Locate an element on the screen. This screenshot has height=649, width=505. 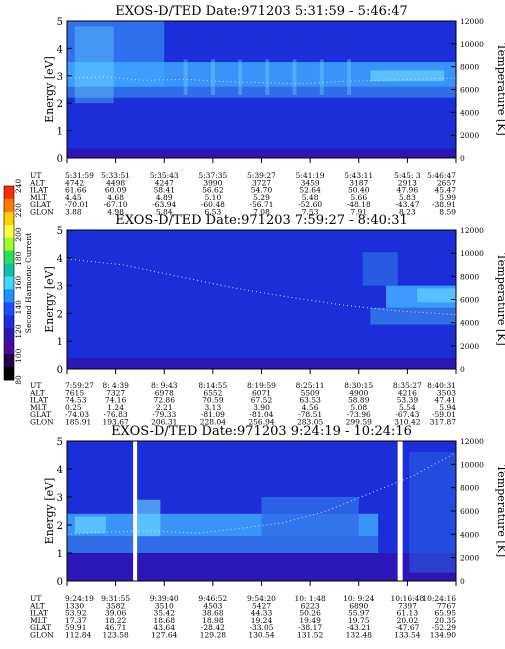
ephemeris-row-label: ILAT is located at coordinates (39, 190).